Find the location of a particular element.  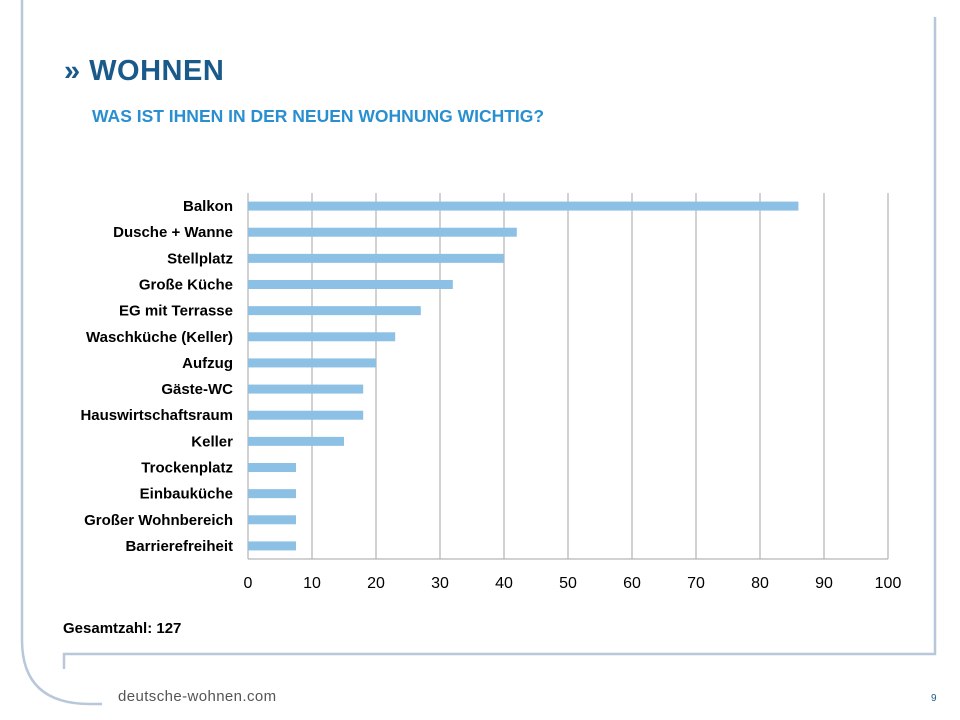

total-count: Gesamtzahl: 127 is located at coordinates (122, 628).